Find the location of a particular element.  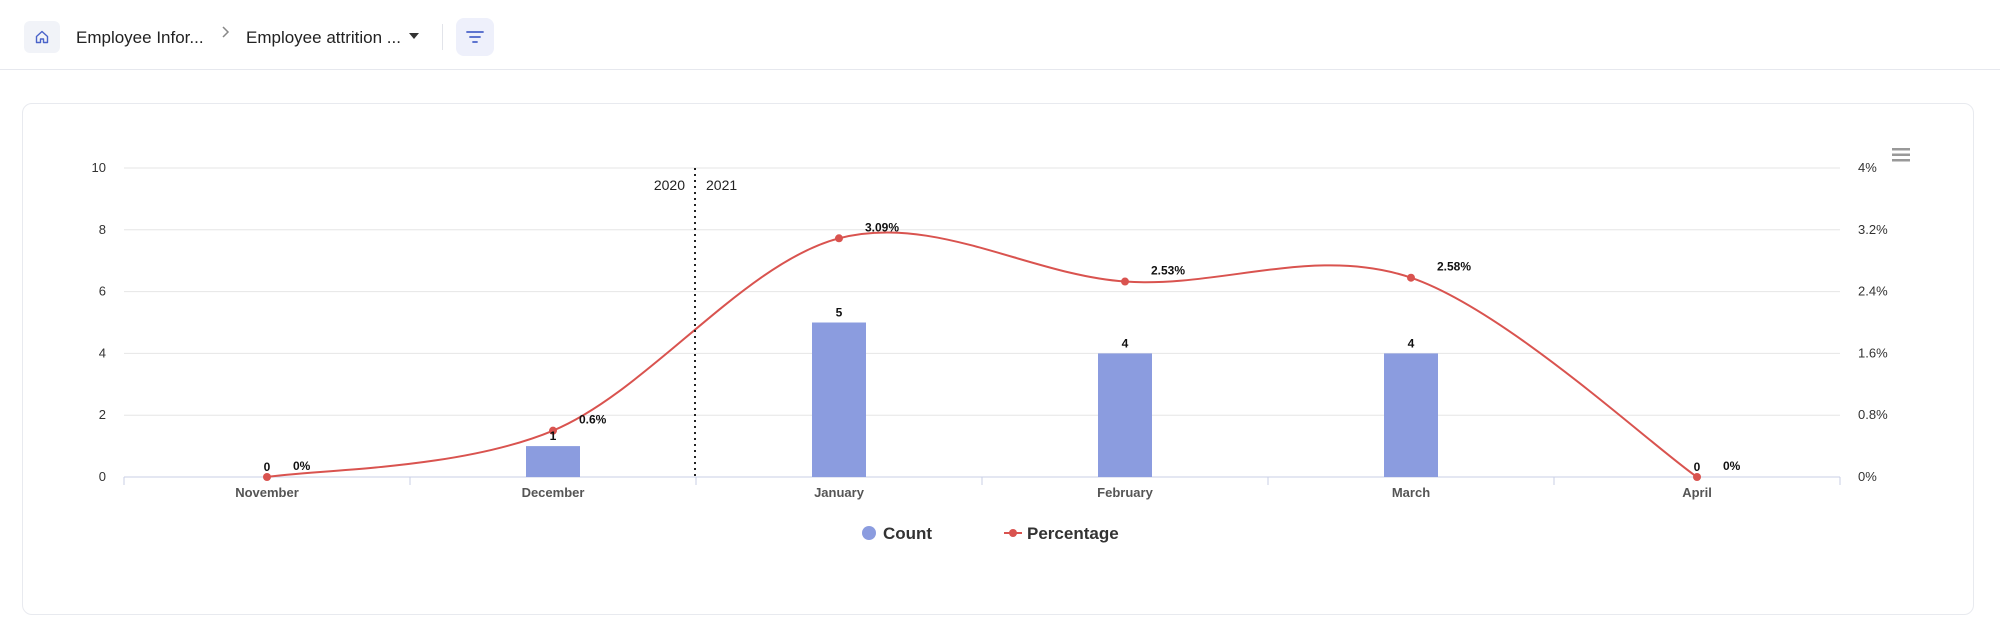

y-right-tick-label: 2.4% is located at coordinates (1873, 291).